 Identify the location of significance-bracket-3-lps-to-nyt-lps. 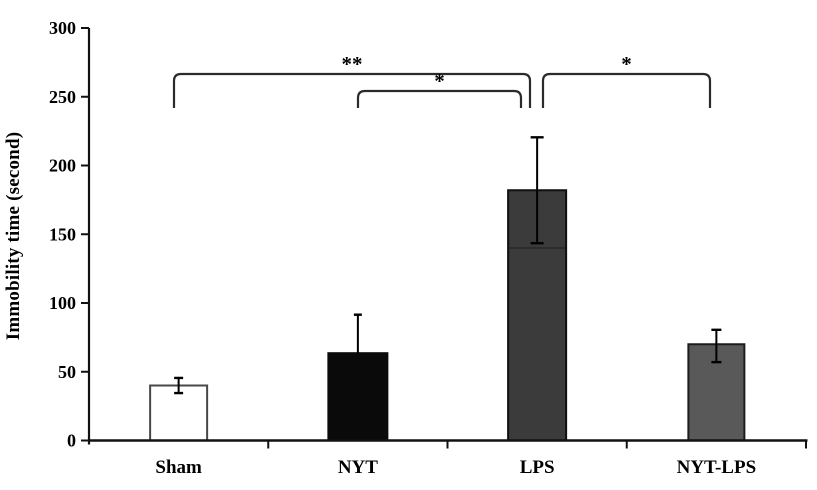
(626, 90).